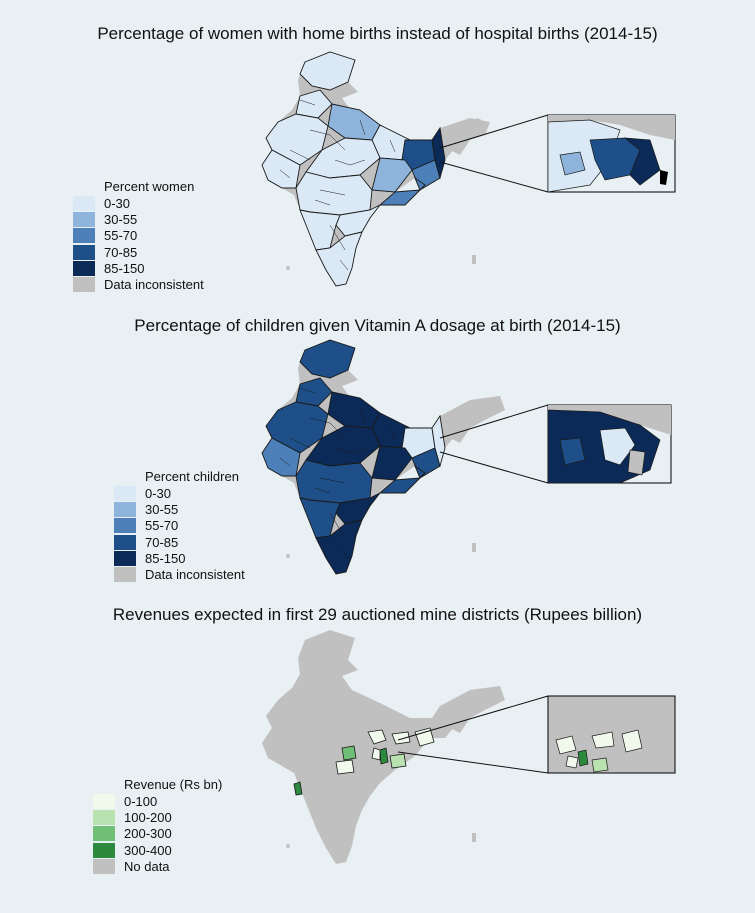 This screenshot has width=755, height=913. What do you see at coordinates (121, 236) in the screenshot?
I see `legend-label: 55-70` at bounding box center [121, 236].